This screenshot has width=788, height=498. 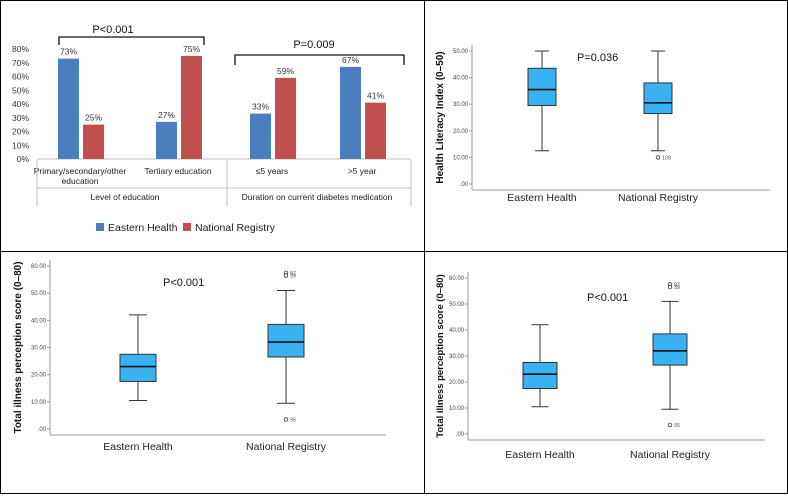 I want to click on category-label: education, so click(x=80, y=181).